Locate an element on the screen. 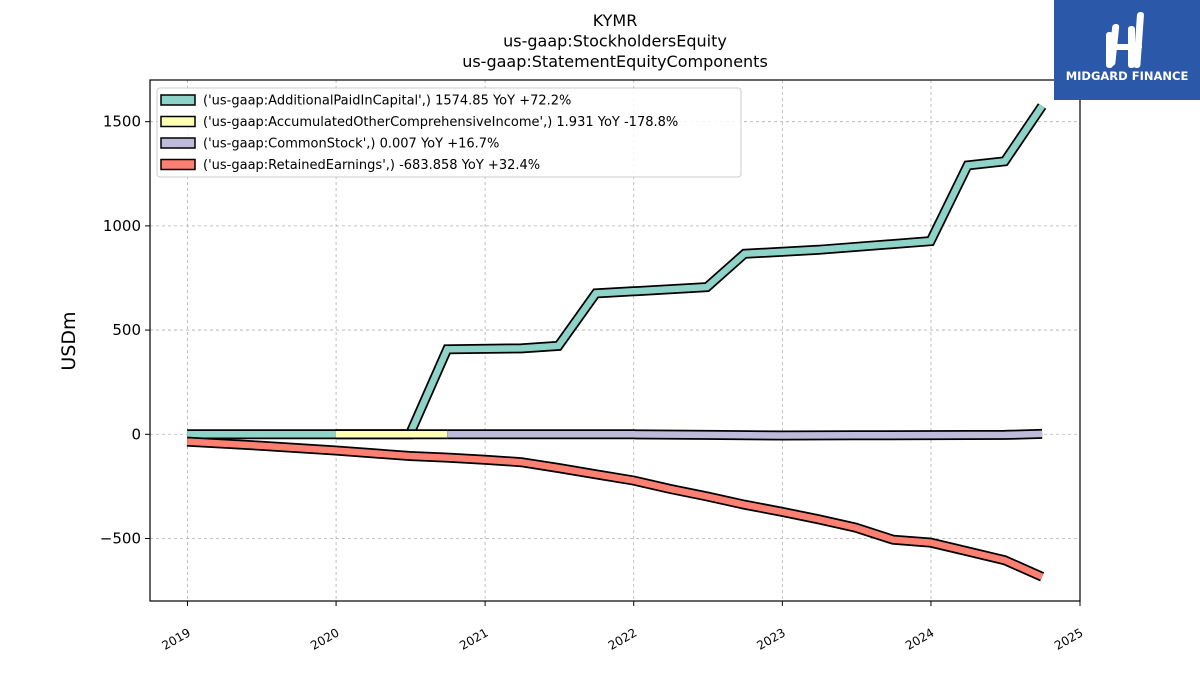 This screenshot has width=1200, height=675. midgard-finance-logo: MIDGARD FINANCE is located at coordinates (1127, 50).